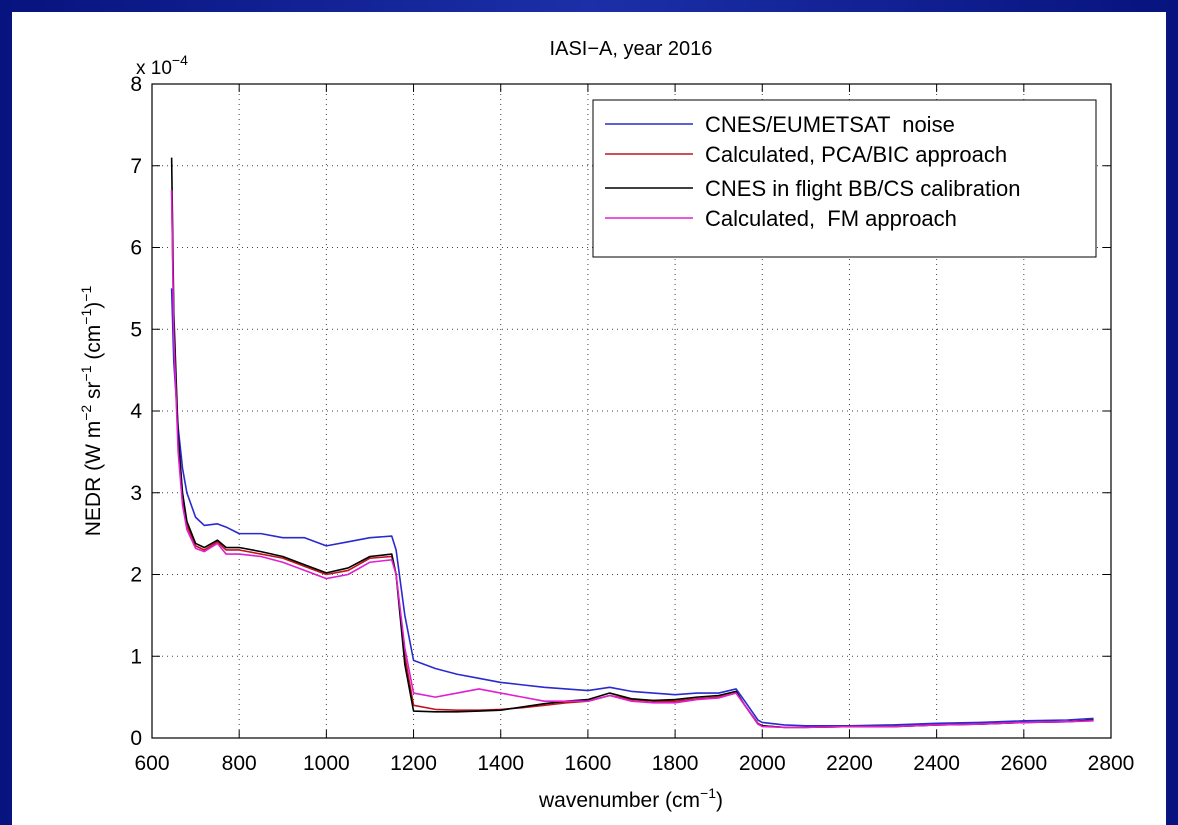  What do you see at coordinates (136, 329) in the screenshot?
I see `y-tick-label: 5` at bounding box center [136, 329].